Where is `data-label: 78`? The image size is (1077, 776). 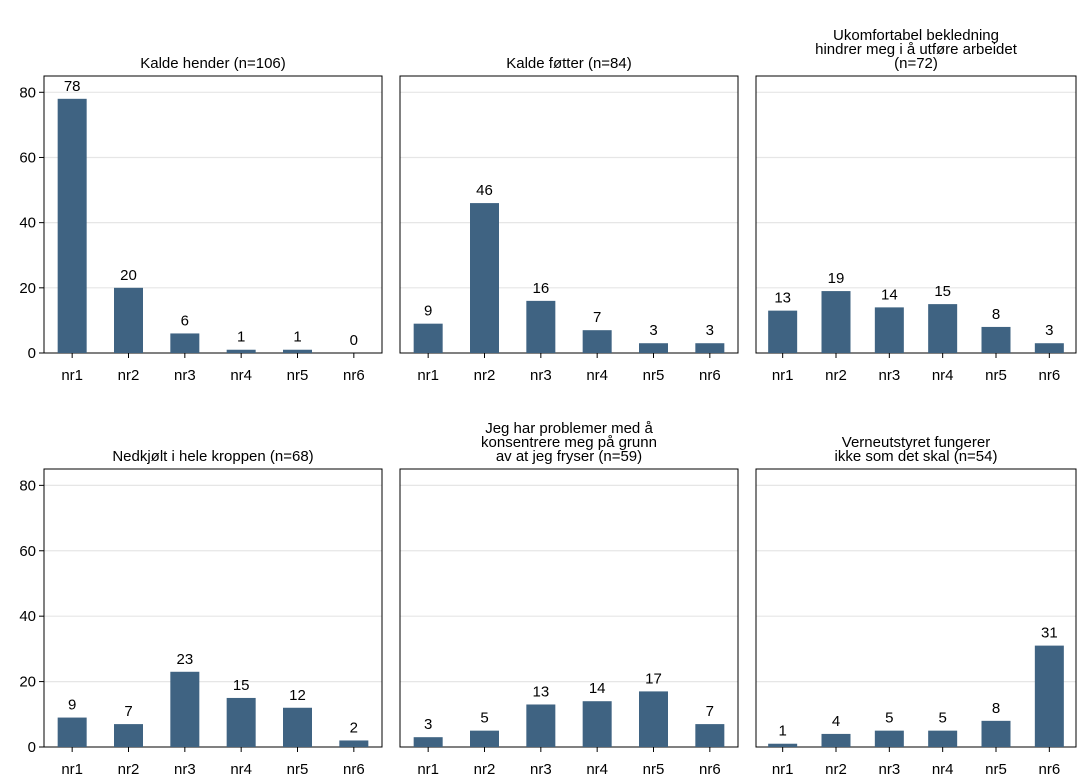 data-label: 78 is located at coordinates (72, 86).